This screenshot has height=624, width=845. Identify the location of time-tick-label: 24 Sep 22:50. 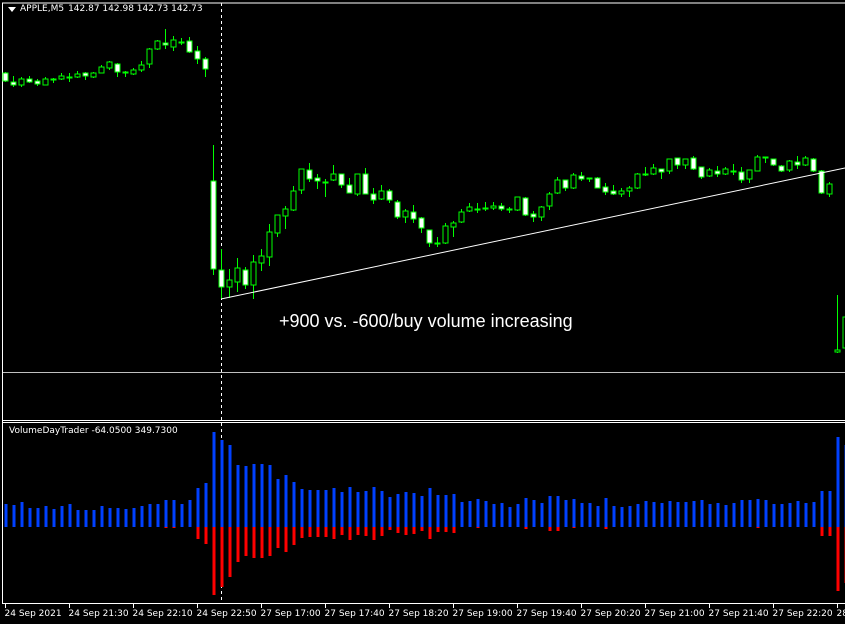
(227, 614).